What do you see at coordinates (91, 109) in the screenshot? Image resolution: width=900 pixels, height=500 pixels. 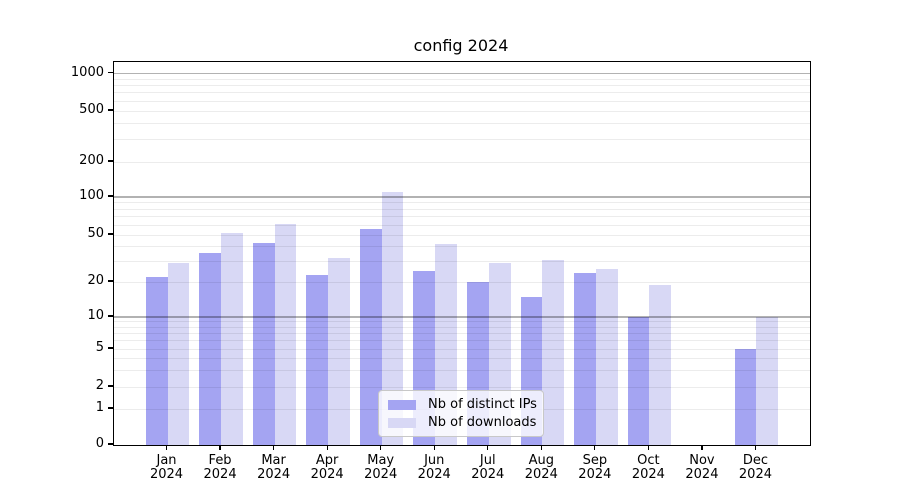 I see `y-tick-label-500: 500` at bounding box center [91, 109].